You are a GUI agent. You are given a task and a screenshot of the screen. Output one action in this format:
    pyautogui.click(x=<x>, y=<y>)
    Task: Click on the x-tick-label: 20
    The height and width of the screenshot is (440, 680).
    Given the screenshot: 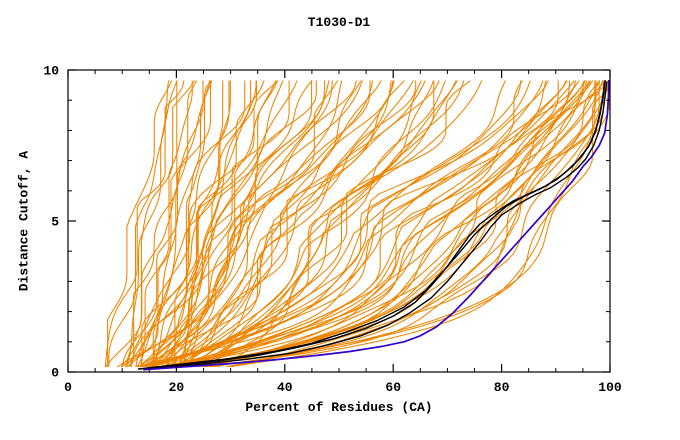 What is the action you would take?
    pyautogui.click(x=177, y=387)
    